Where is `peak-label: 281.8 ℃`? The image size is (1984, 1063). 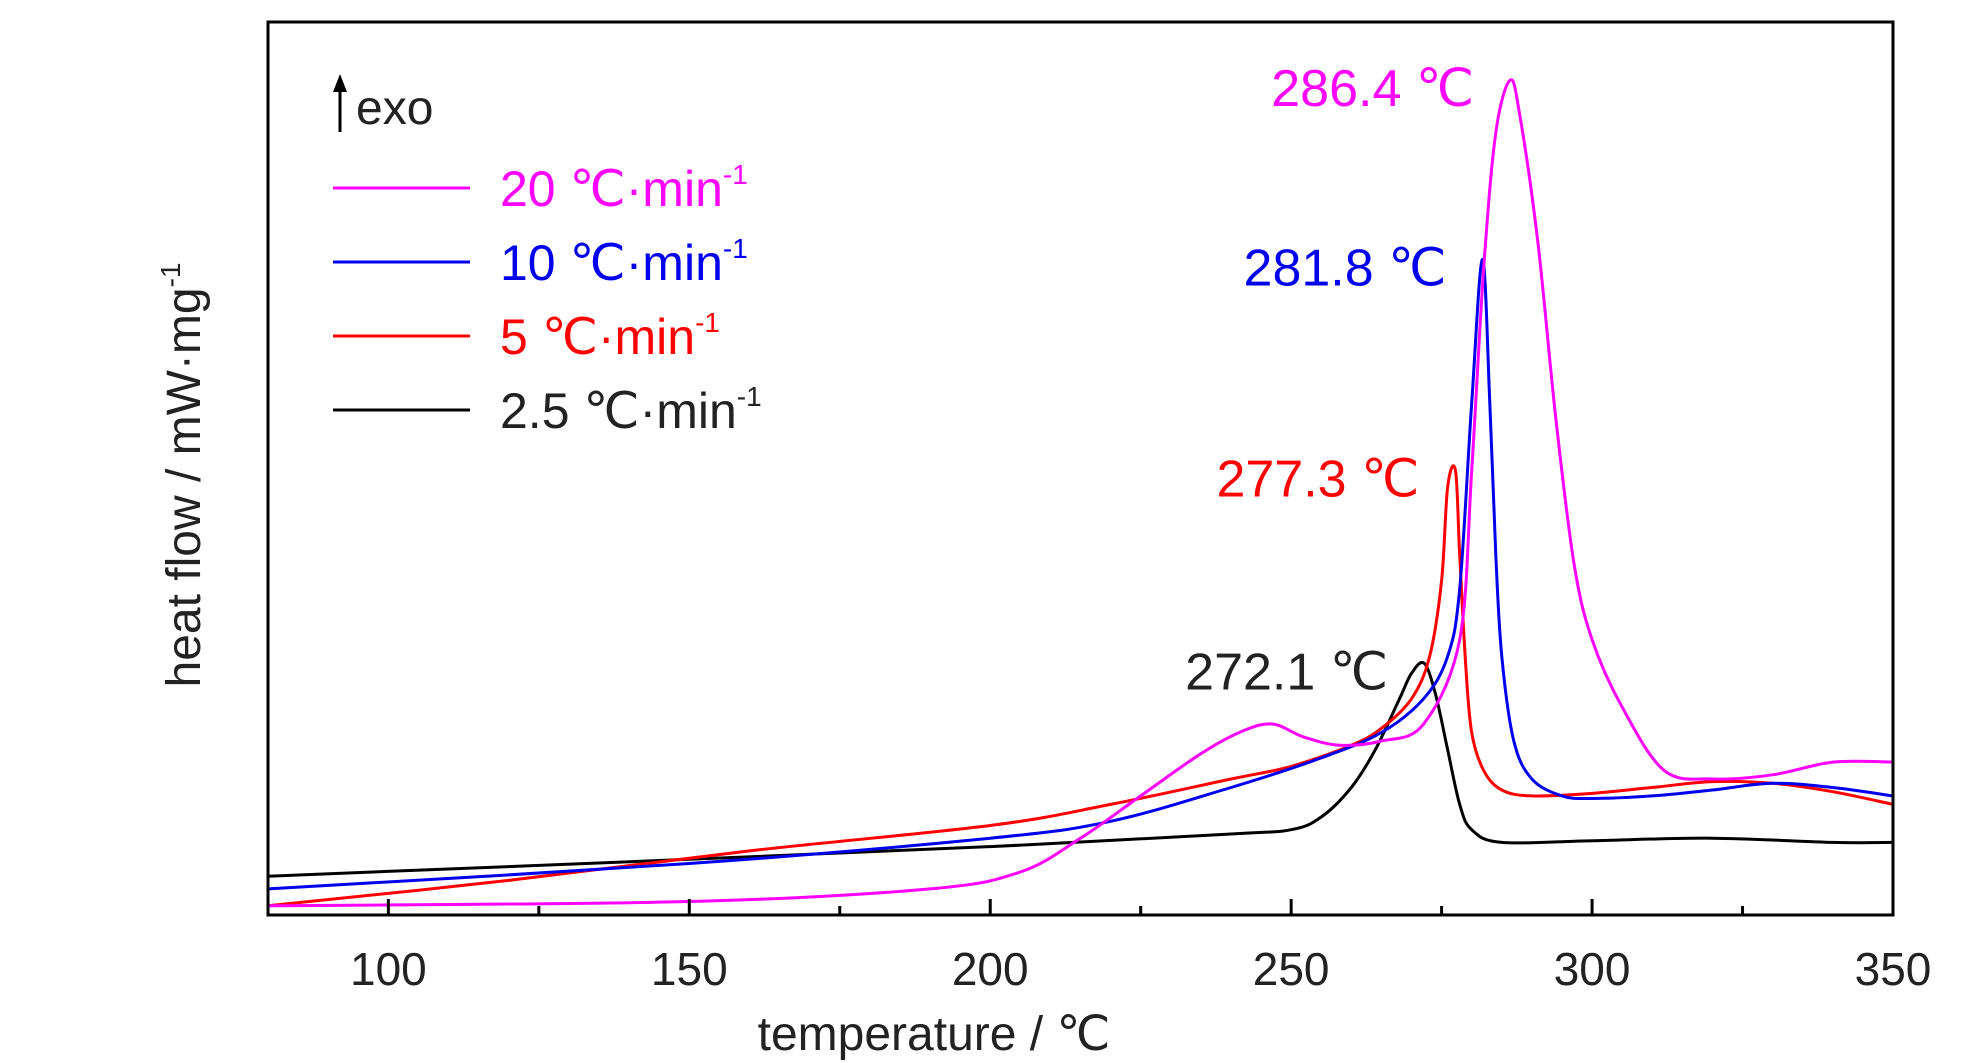 peak-label: 281.8 ℃ is located at coordinates (1345, 268).